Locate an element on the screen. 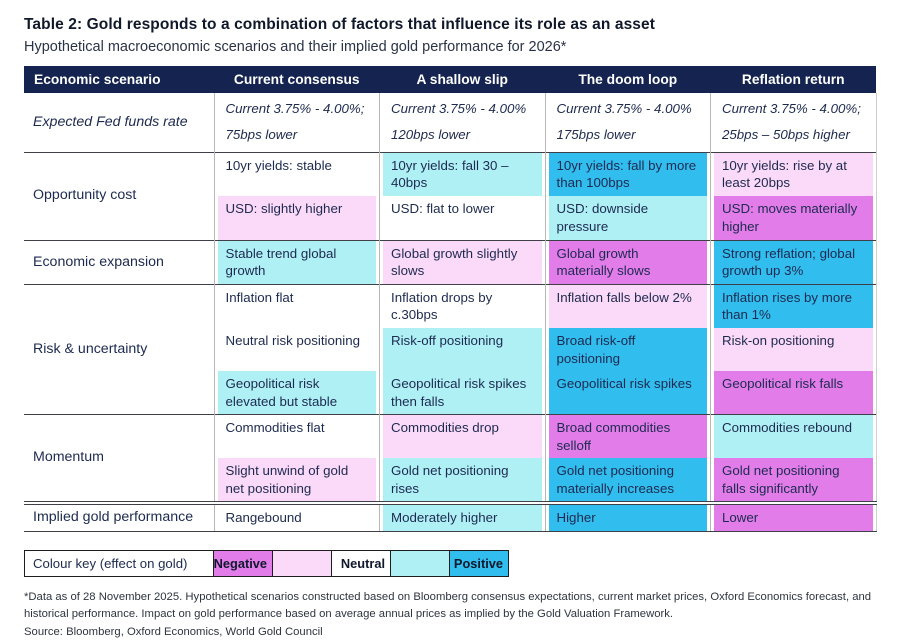 This screenshot has width=903, height=641. scenario-cell: Risk-off positioning is located at coordinates (462, 350).